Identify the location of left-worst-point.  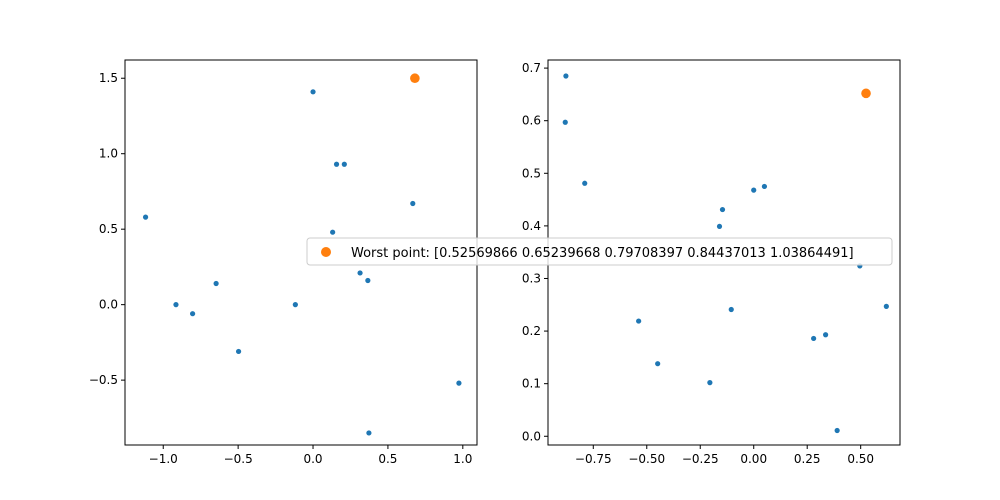
(415, 78).